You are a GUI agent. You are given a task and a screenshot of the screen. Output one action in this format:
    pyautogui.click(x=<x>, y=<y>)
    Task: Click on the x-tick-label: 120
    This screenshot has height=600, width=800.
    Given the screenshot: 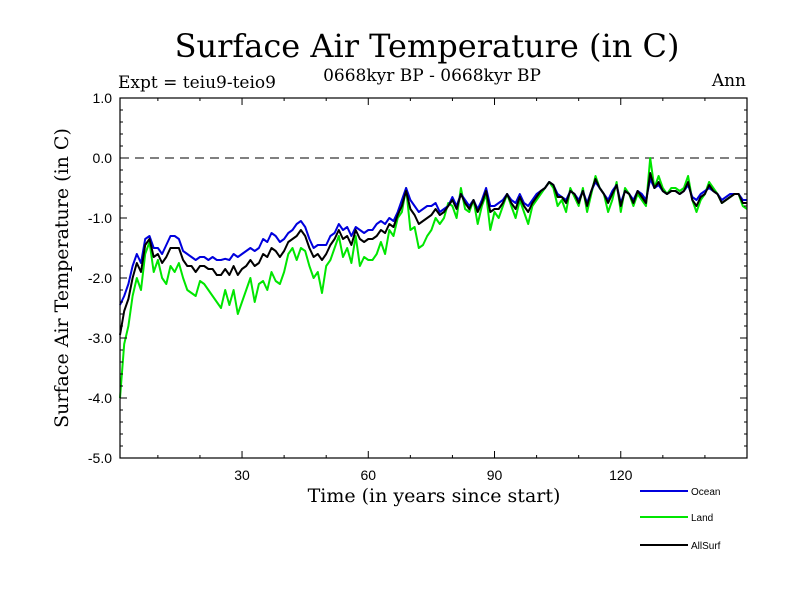 What is the action you would take?
    pyautogui.click(x=621, y=475)
    